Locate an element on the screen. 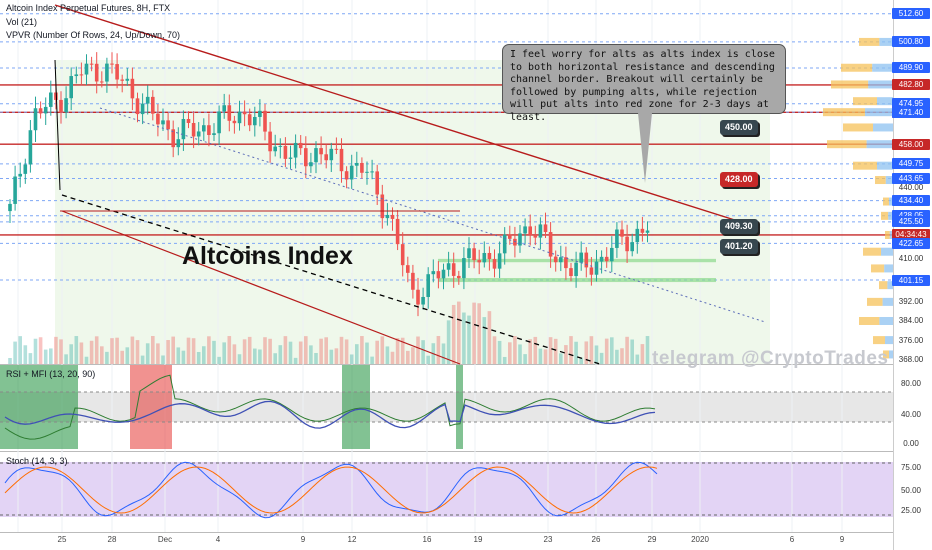 This screenshot has width=932, height=550. price-axis-label-17: 401.15 is located at coordinates (911, 280).